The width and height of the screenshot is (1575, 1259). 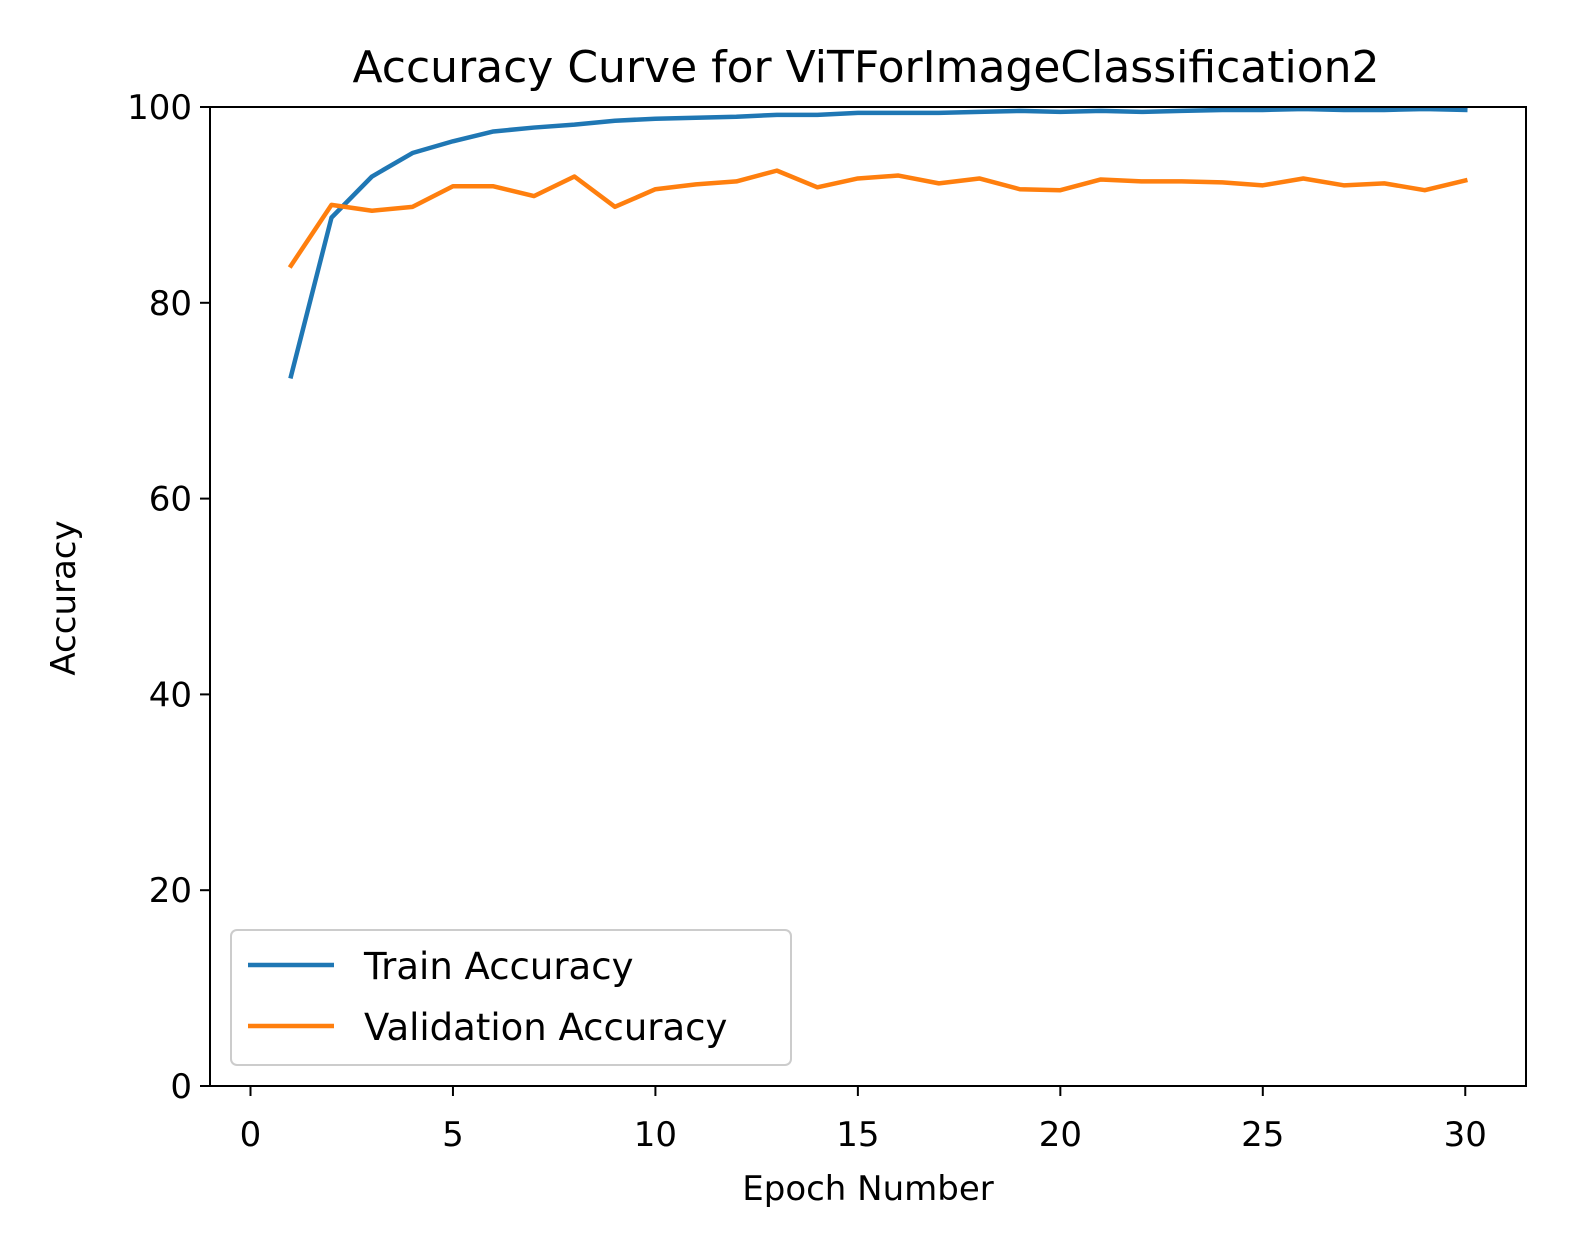 I want to click on legend-label-validation-accuracy: Validation Accuracy, so click(x=545, y=1027).